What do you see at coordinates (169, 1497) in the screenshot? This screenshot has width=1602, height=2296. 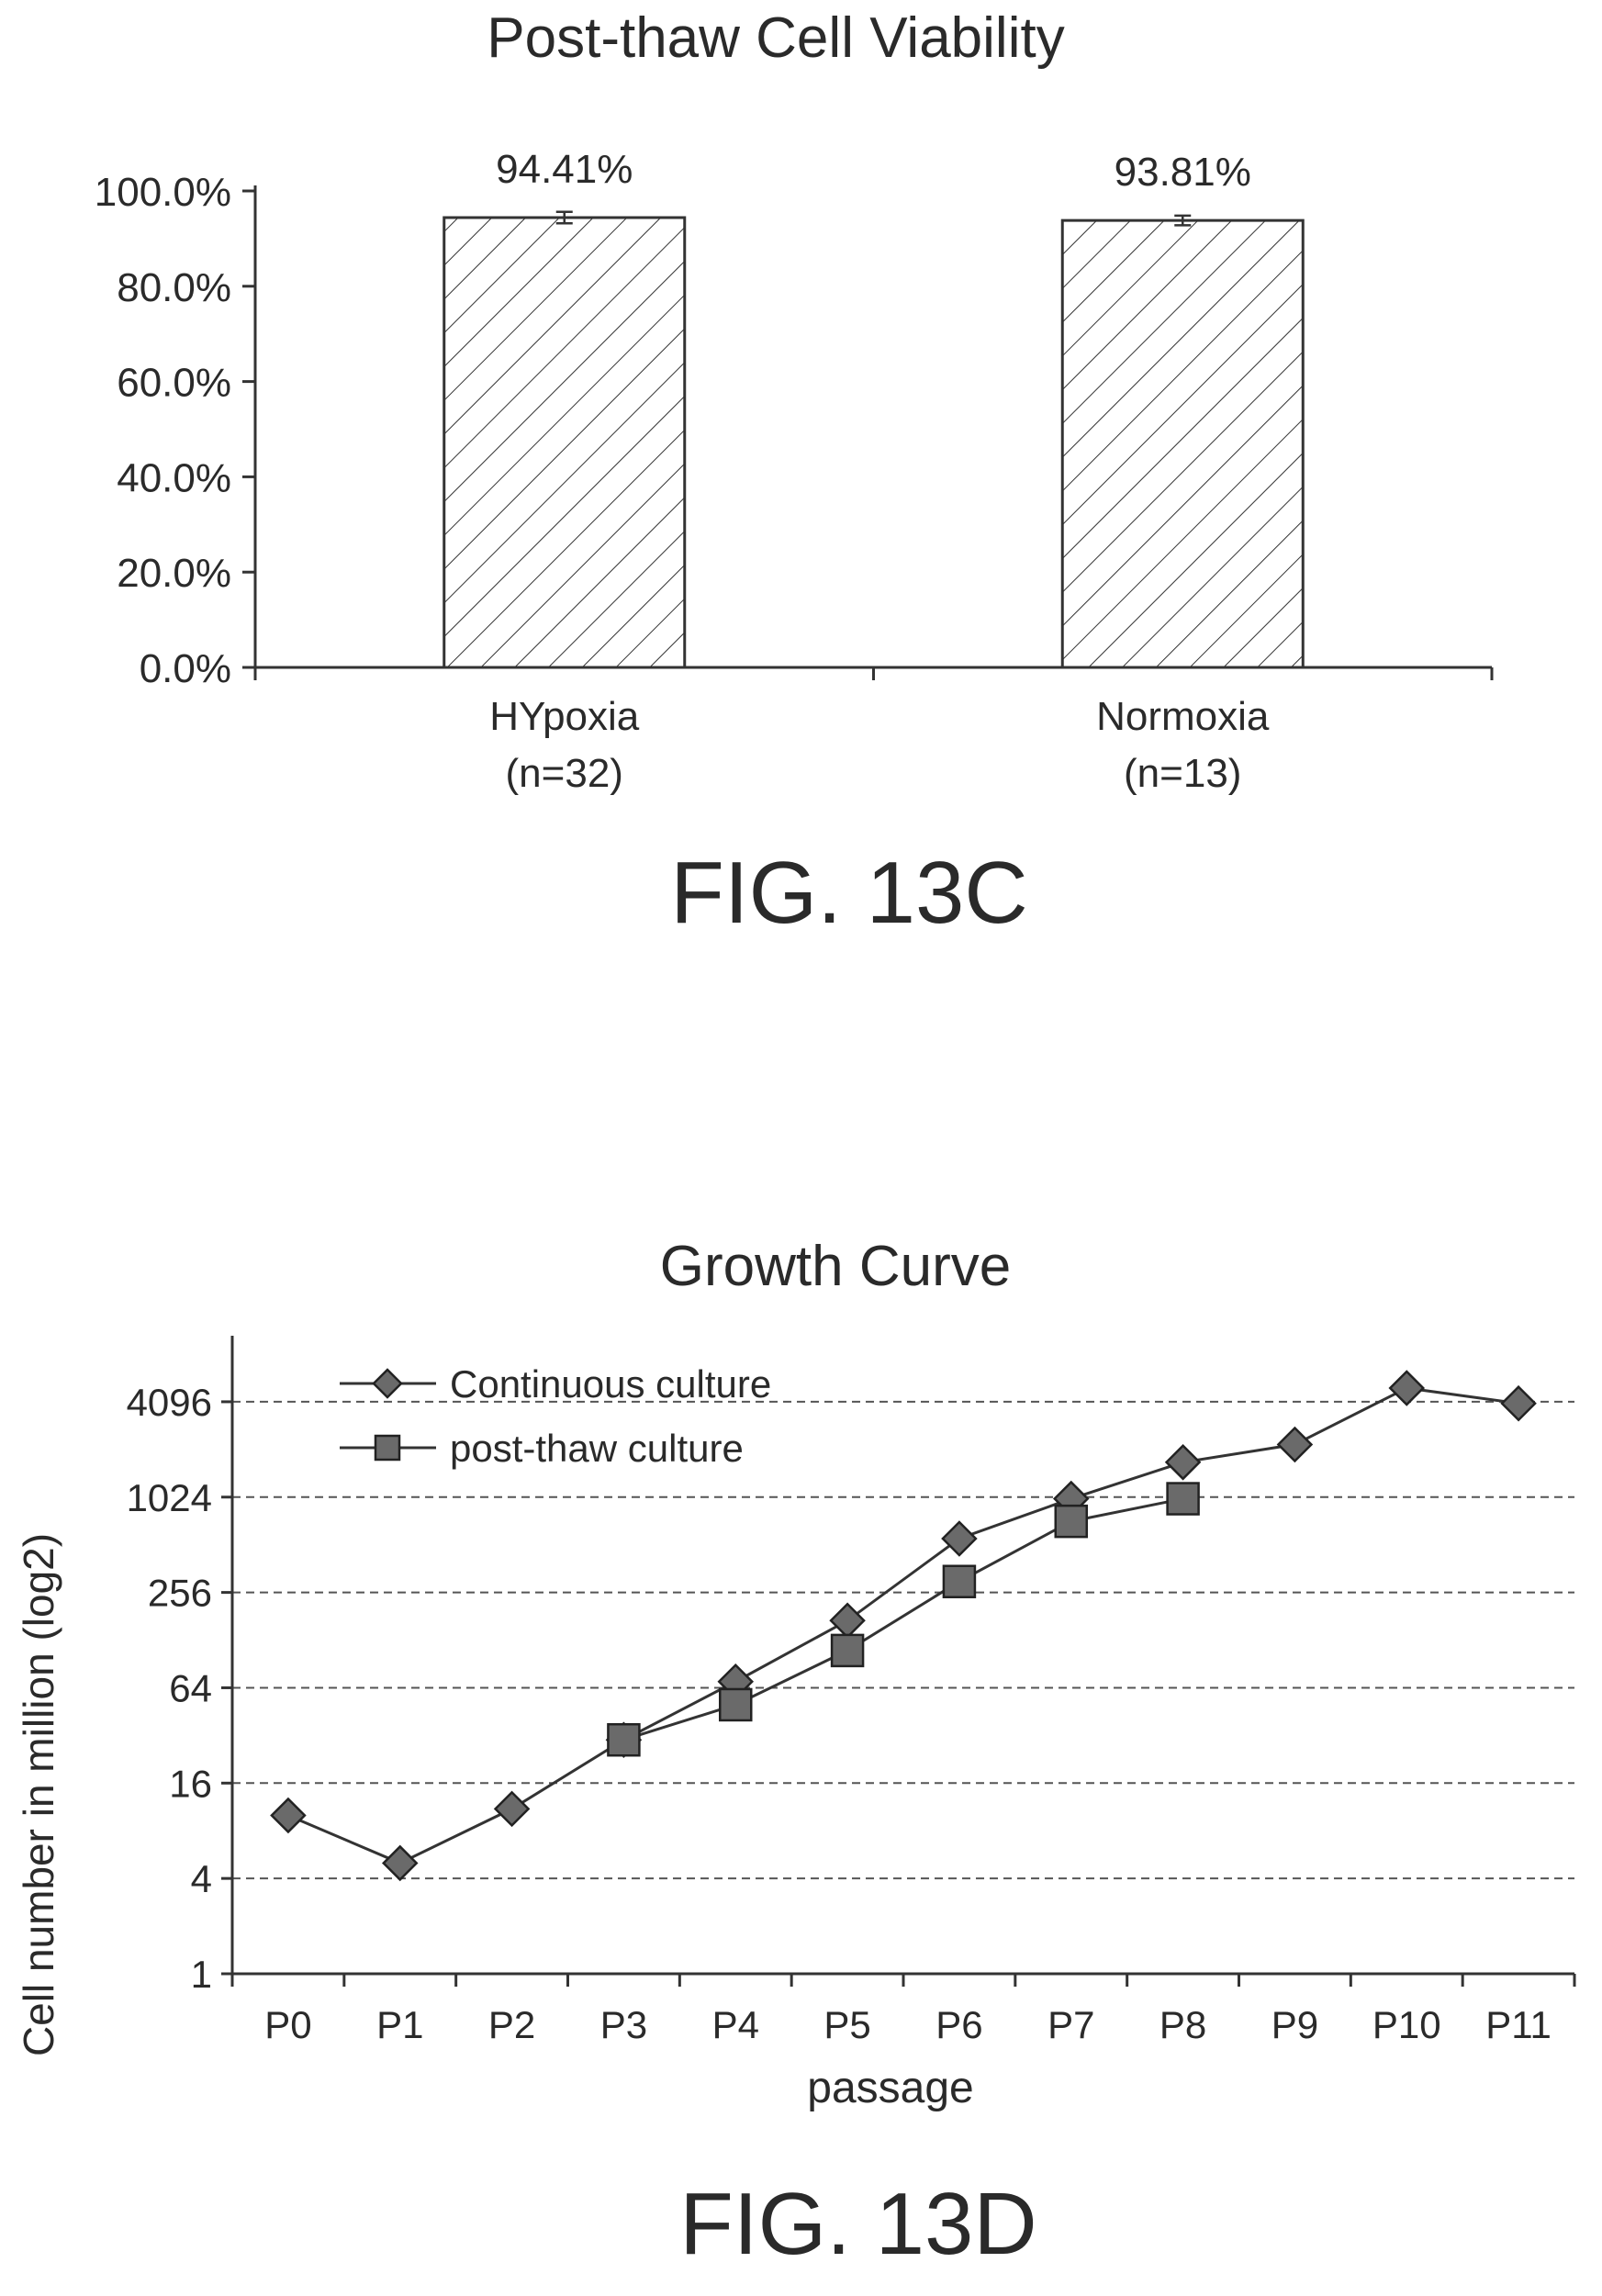 I see `y-tick-label: 1024` at bounding box center [169, 1497].